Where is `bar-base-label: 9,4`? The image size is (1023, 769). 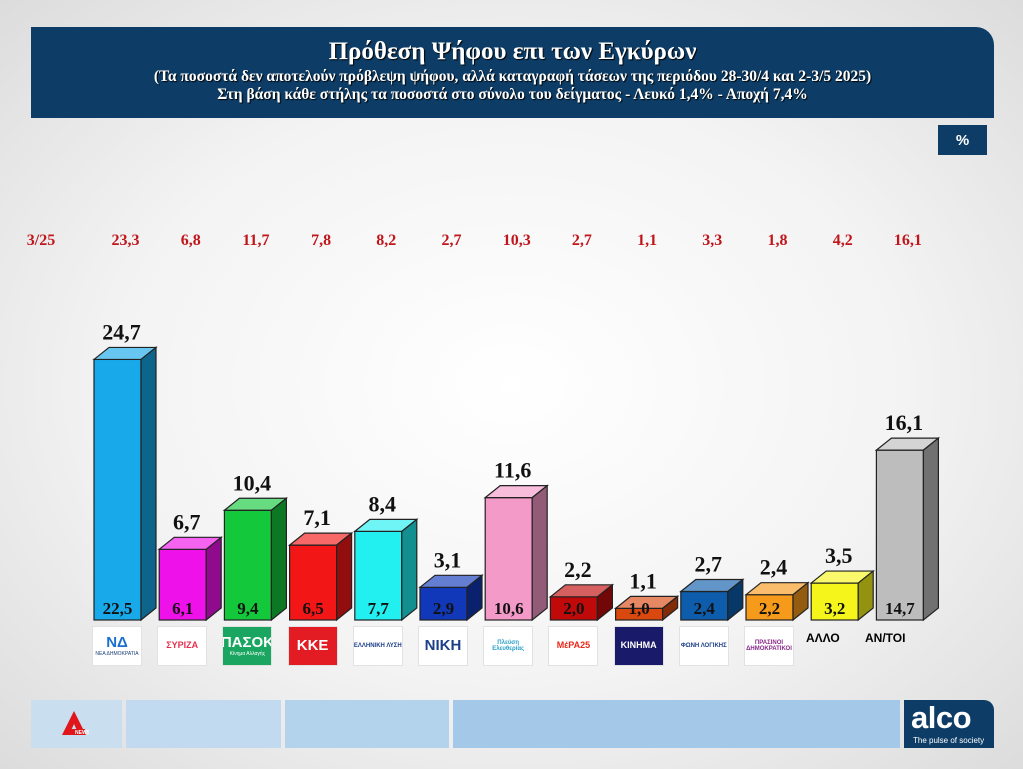 bar-base-label: 9,4 is located at coordinates (248, 608).